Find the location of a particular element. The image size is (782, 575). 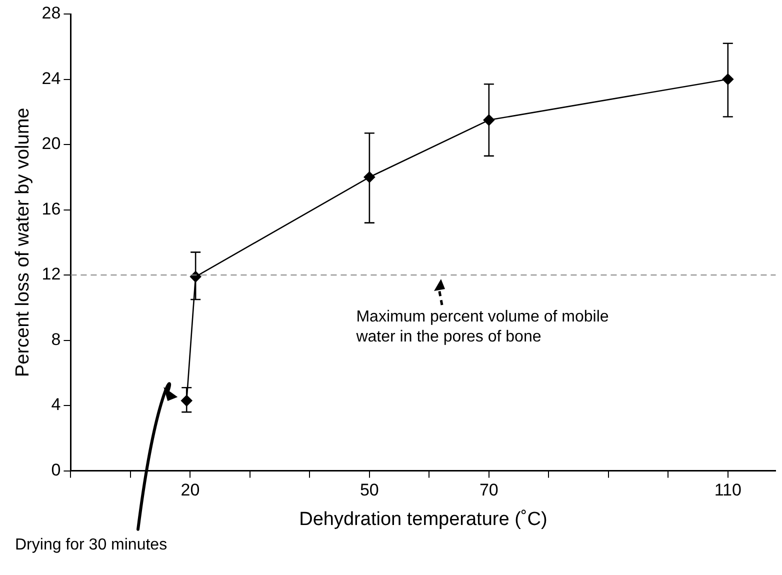

y-tick-label: 0 is located at coordinates (56, 470).